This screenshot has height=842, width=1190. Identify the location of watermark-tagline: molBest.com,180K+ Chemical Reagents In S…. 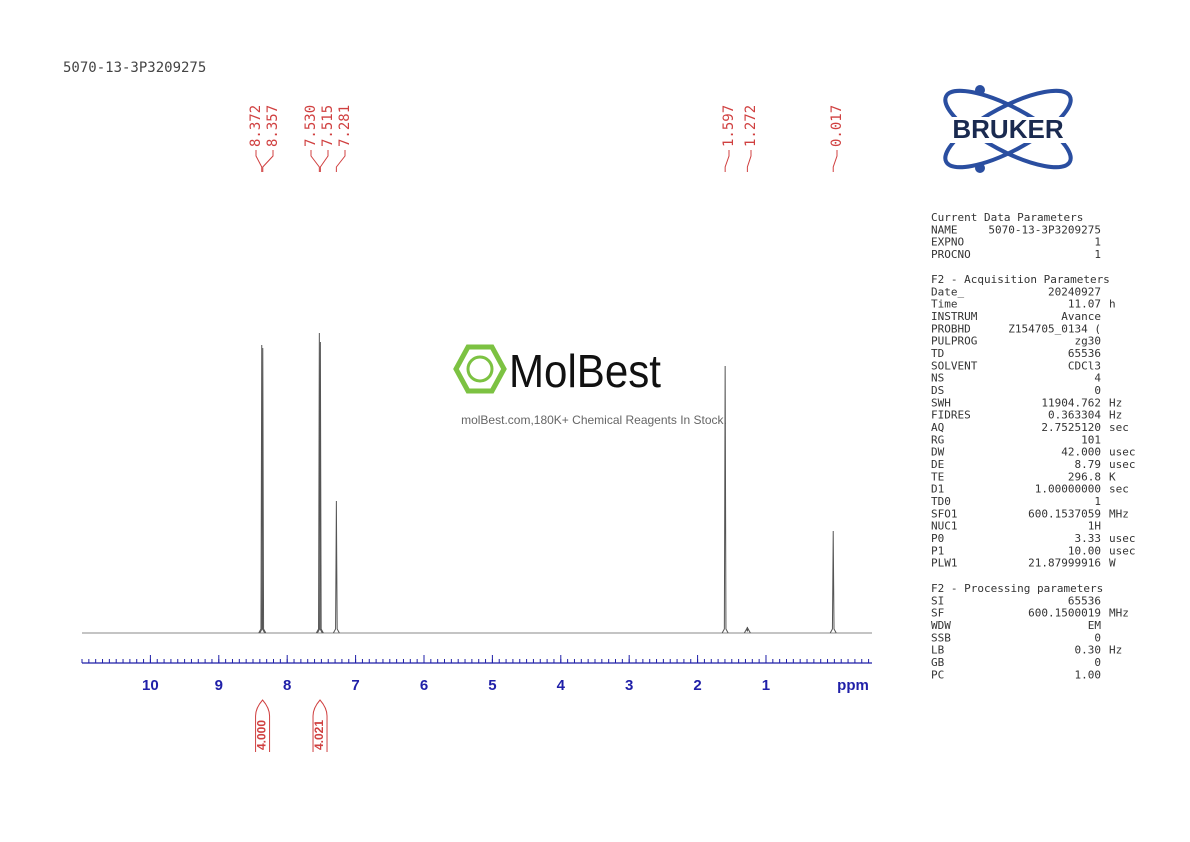
(594, 420).